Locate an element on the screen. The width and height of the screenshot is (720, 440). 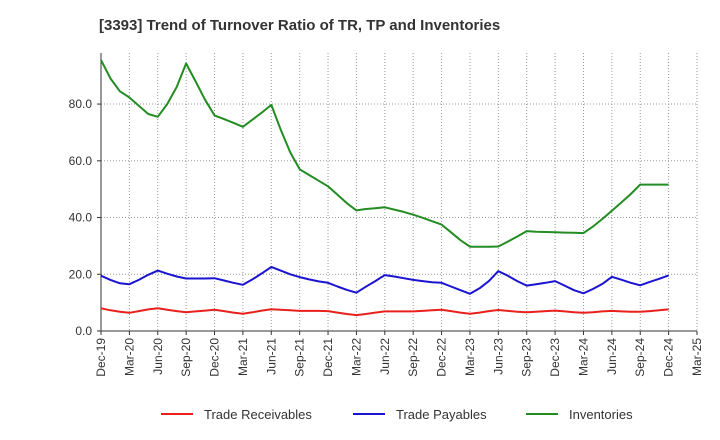
series-line-trade-receivables is located at coordinates (384, 312).